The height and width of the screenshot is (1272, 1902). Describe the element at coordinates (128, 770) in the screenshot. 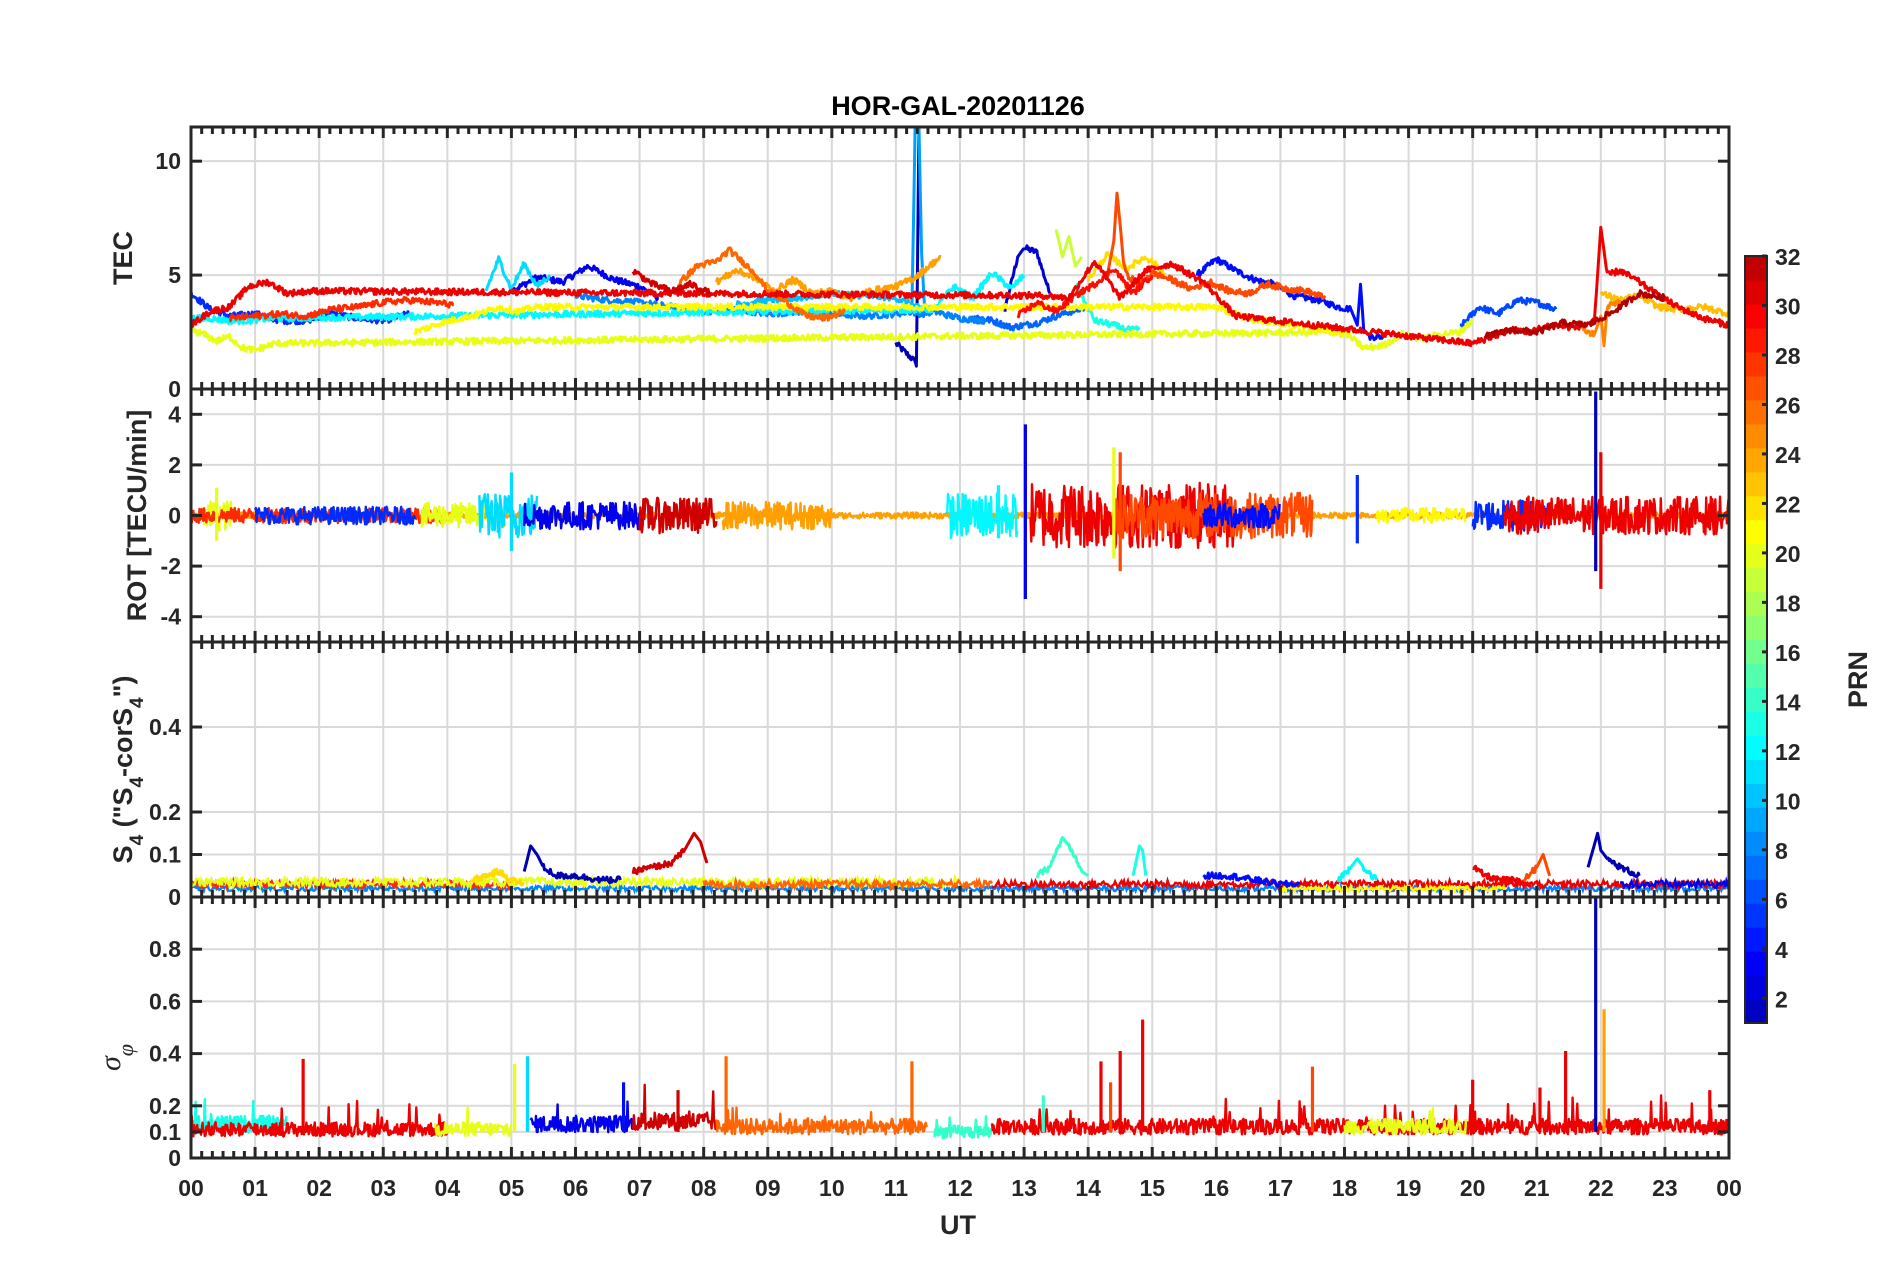

I see `y-axis-label-s4: S4 ("S4-corS4")` at that location.